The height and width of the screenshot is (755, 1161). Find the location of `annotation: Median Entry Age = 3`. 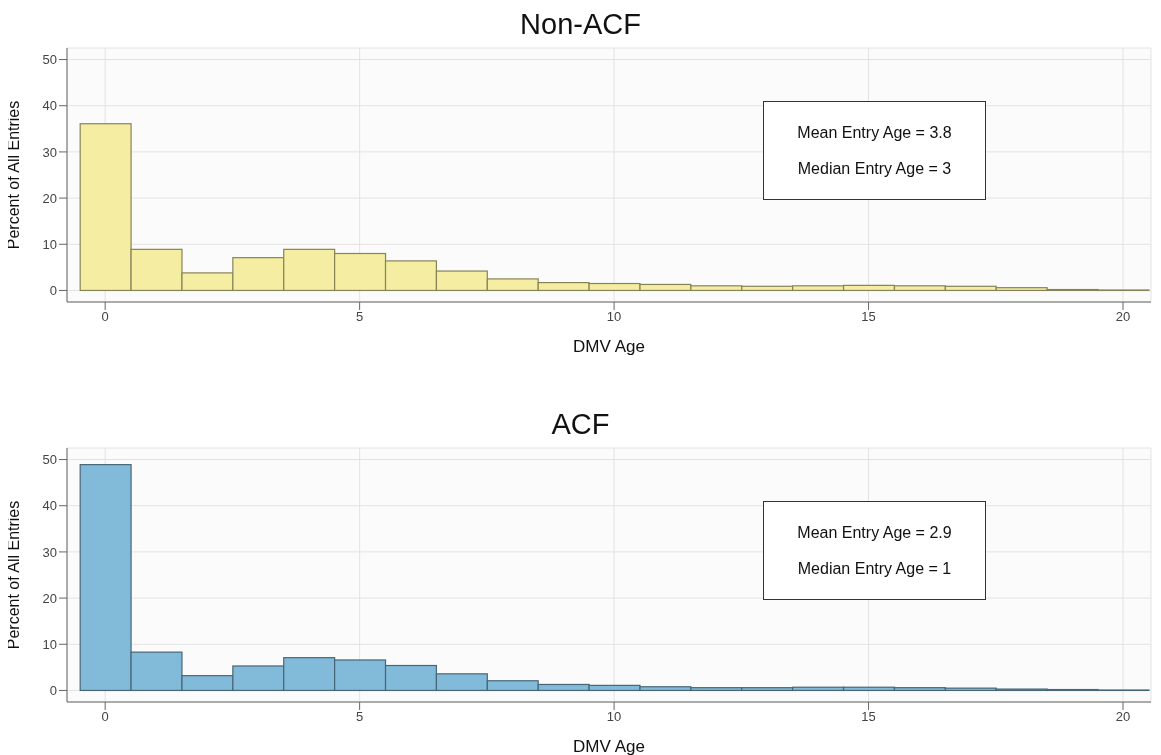

annotation: Median Entry Age = 3 is located at coordinates (874, 168).